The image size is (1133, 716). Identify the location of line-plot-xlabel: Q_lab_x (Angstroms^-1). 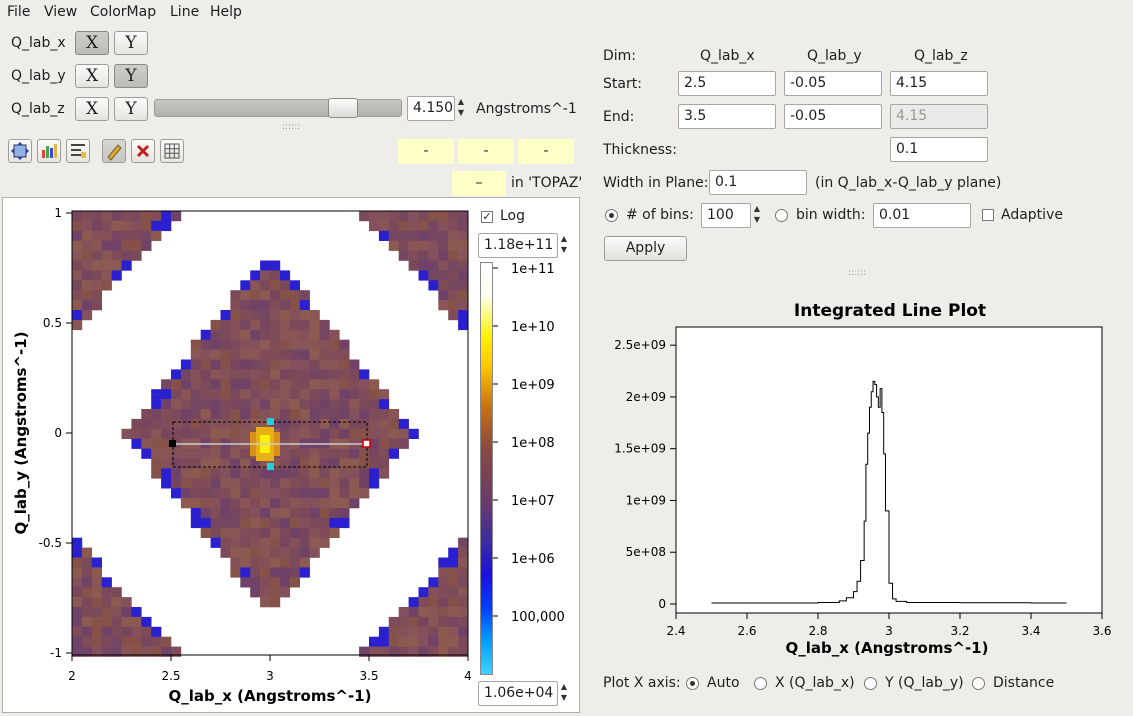
(887, 648).